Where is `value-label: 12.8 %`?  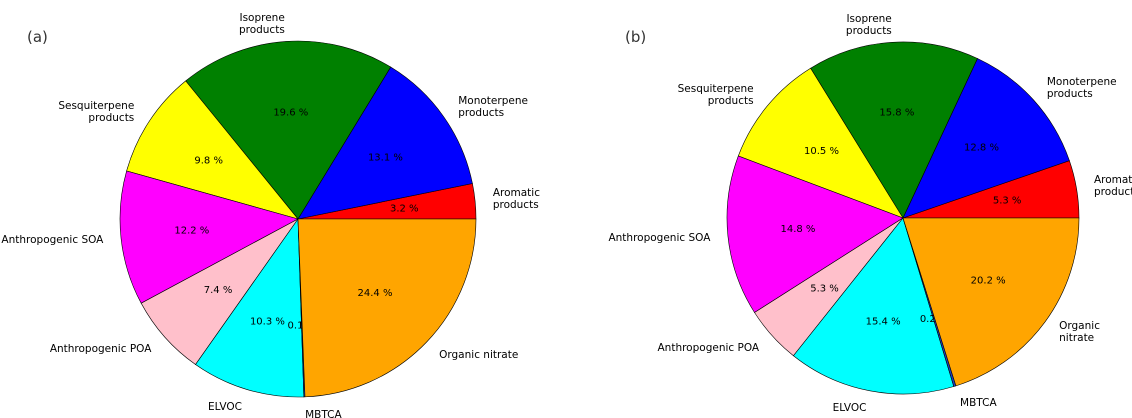
value-label: 12.8 % is located at coordinates (981, 147).